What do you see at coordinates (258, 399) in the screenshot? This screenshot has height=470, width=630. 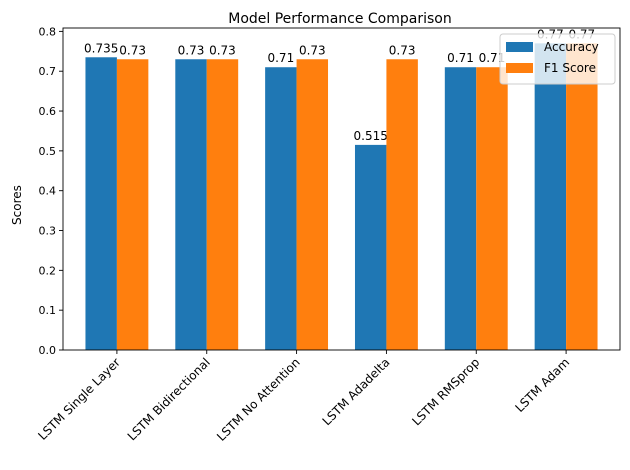 I see `x-tick-label: LSTM No Attention` at bounding box center [258, 399].